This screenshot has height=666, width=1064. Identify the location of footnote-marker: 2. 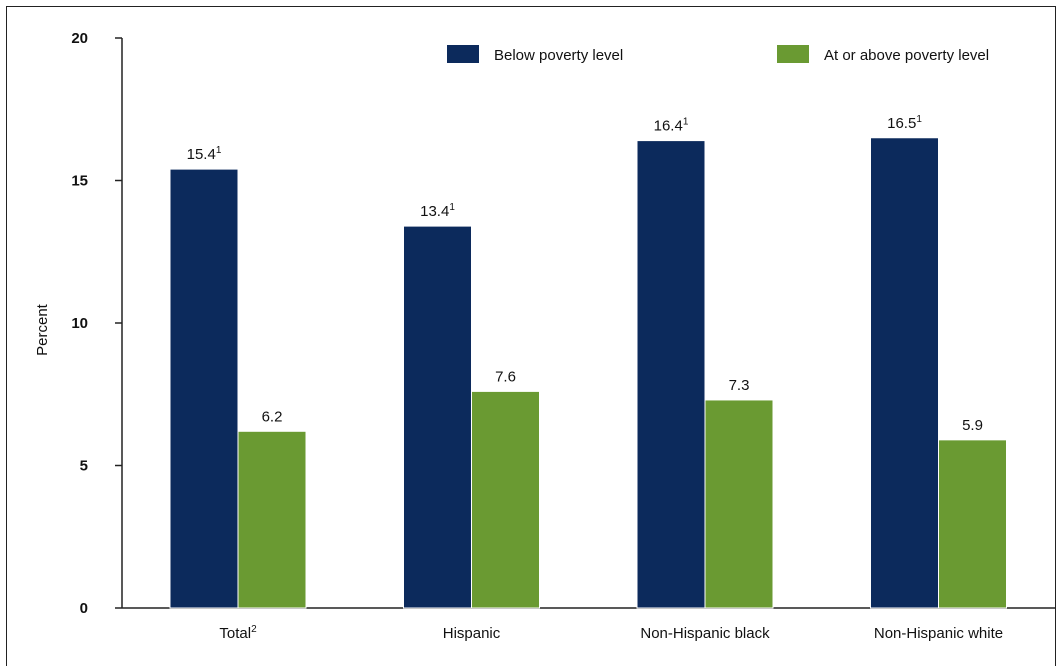
(254, 629).